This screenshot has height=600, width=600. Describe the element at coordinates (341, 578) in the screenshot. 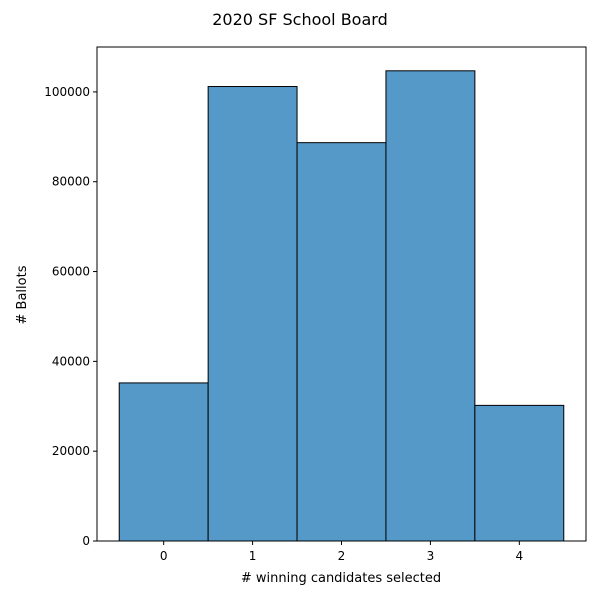

I see `x-axis-label: # winning candidates selected` at that location.